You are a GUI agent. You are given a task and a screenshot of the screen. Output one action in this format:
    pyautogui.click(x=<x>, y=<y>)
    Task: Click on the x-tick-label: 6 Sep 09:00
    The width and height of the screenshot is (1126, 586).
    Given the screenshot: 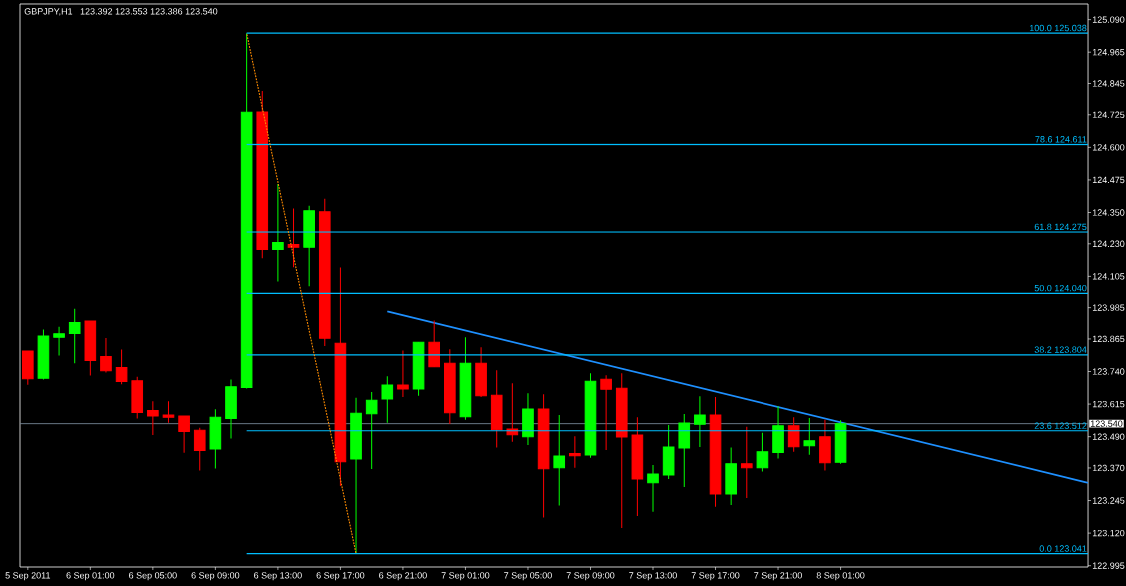 What is the action you would take?
    pyautogui.click(x=215, y=576)
    